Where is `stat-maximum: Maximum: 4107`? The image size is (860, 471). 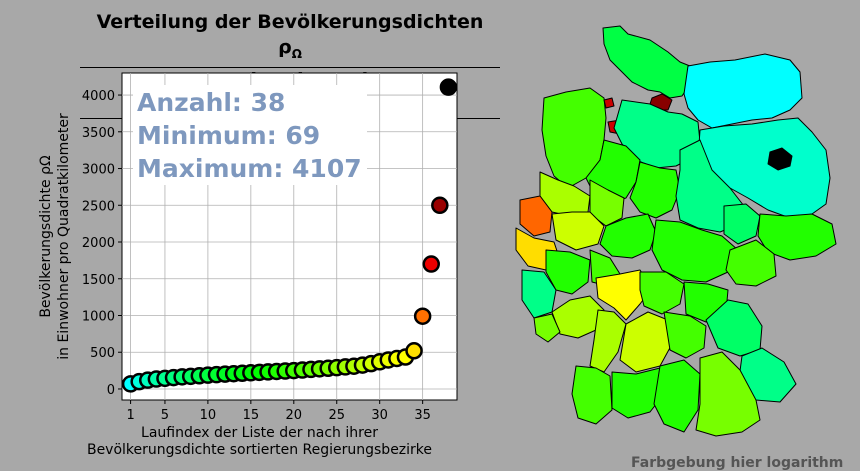
stat-maximum: Maximum: 4107 is located at coordinates (249, 168).